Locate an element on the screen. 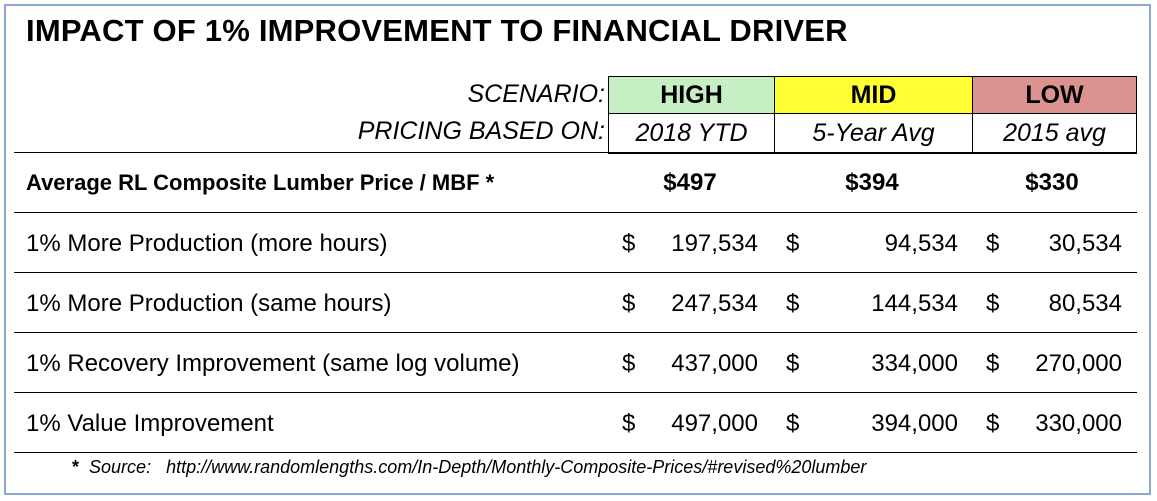  scenario-mid: MID is located at coordinates (873, 95).